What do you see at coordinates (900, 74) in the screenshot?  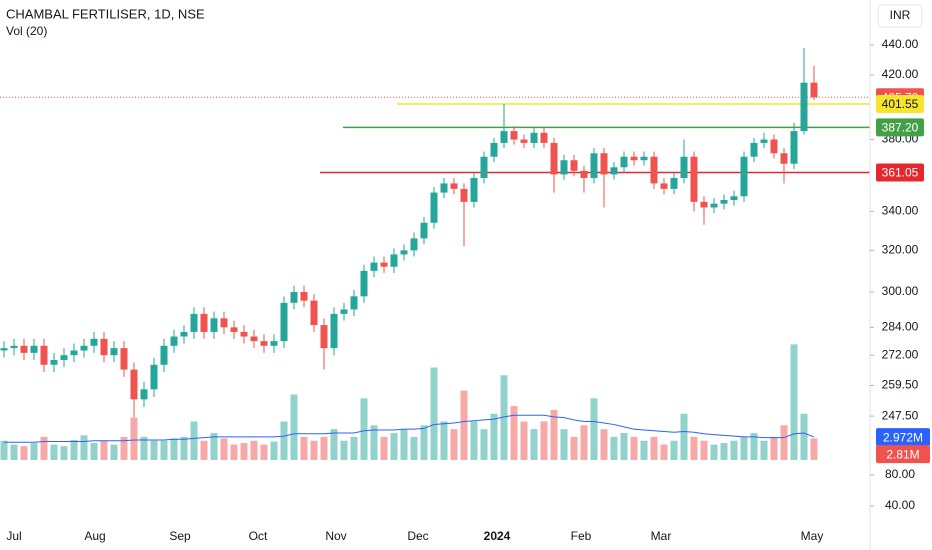 I see `y-tick-label: 420.00` at bounding box center [900, 74].